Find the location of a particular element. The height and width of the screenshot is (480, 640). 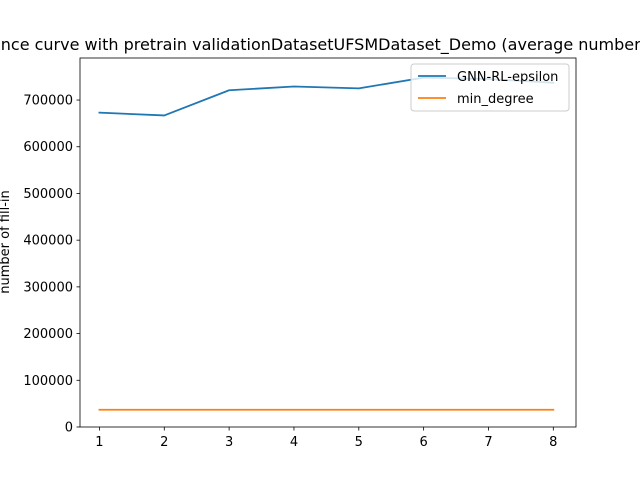

x-tick-label: 6 is located at coordinates (423, 442).